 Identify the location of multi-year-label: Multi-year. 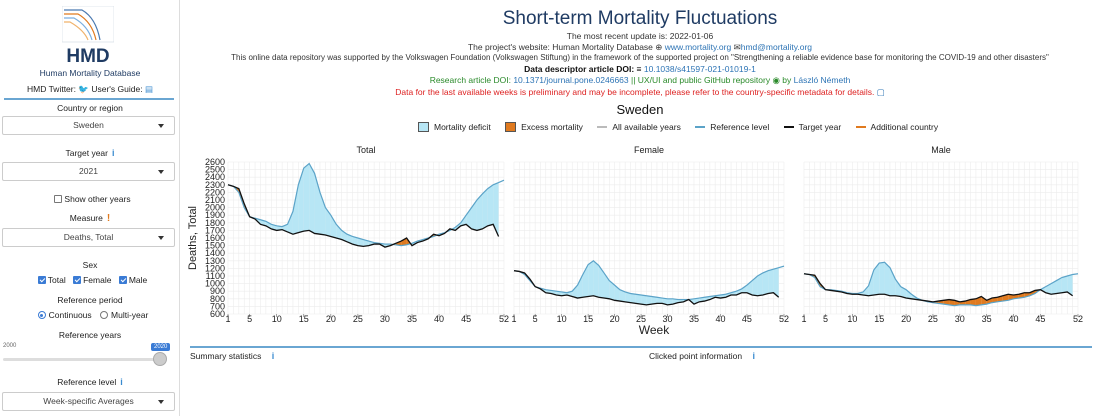
(130, 315).